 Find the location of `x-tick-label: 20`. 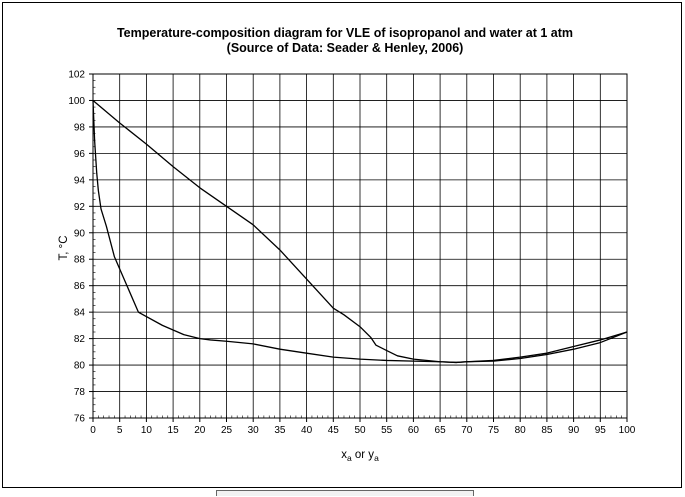

x-tick-label: 20 is located at coordinates (200, 430).